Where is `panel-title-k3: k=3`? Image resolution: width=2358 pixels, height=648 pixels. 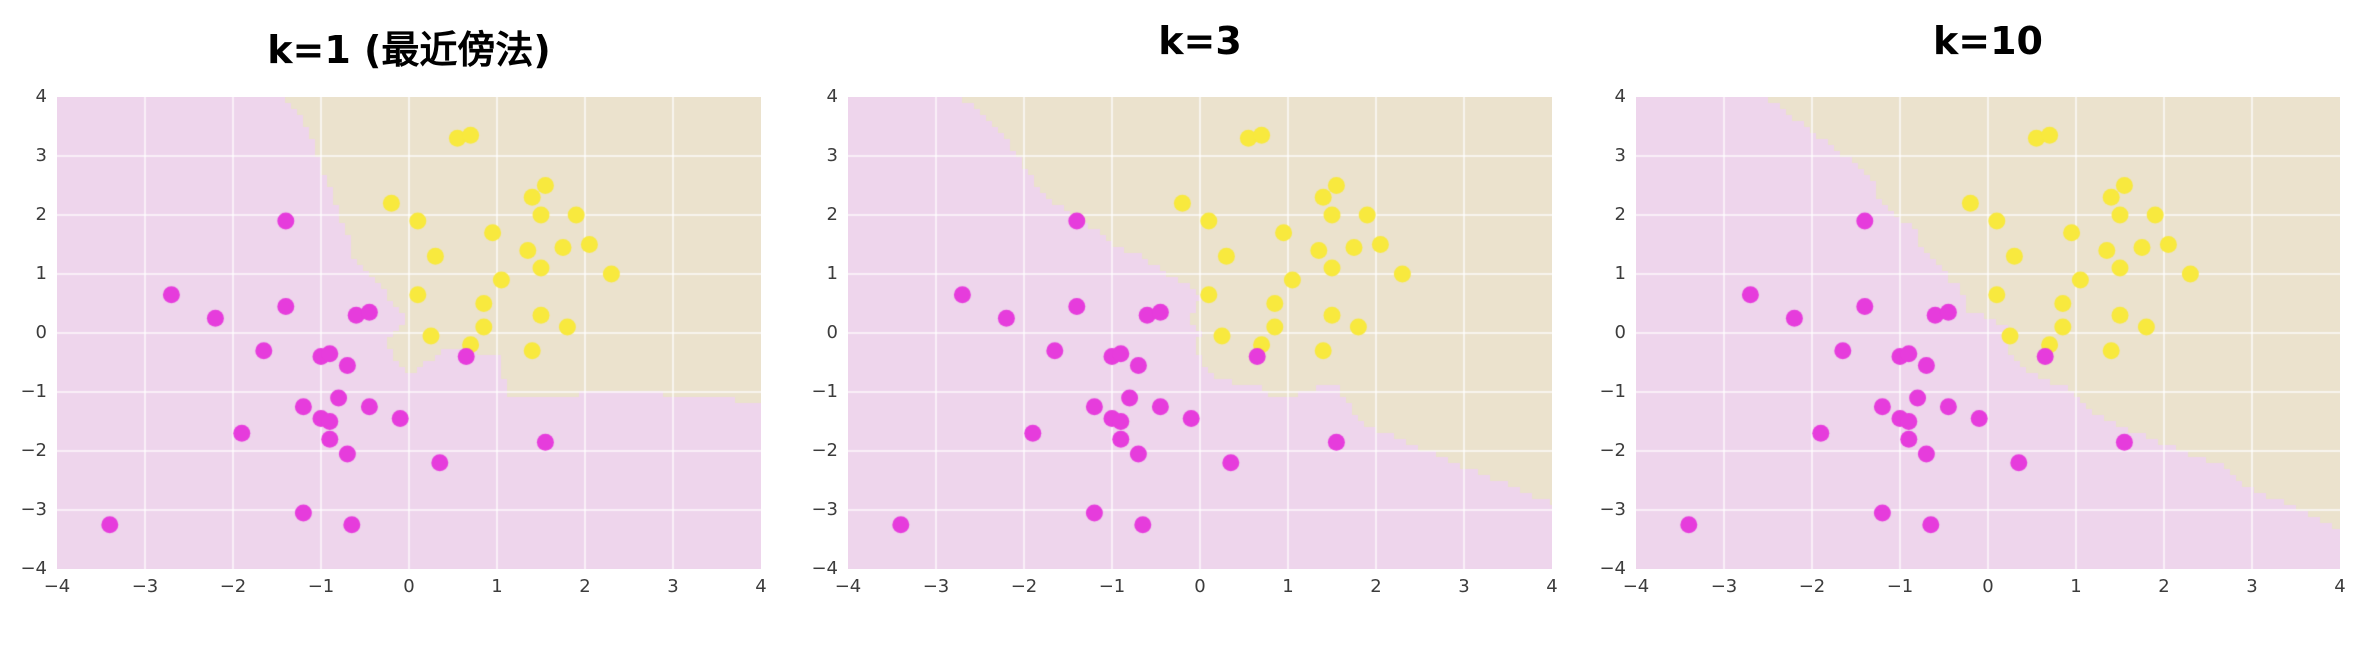 panel-title-k3: k=3 is located at coordinates (1200, 41).